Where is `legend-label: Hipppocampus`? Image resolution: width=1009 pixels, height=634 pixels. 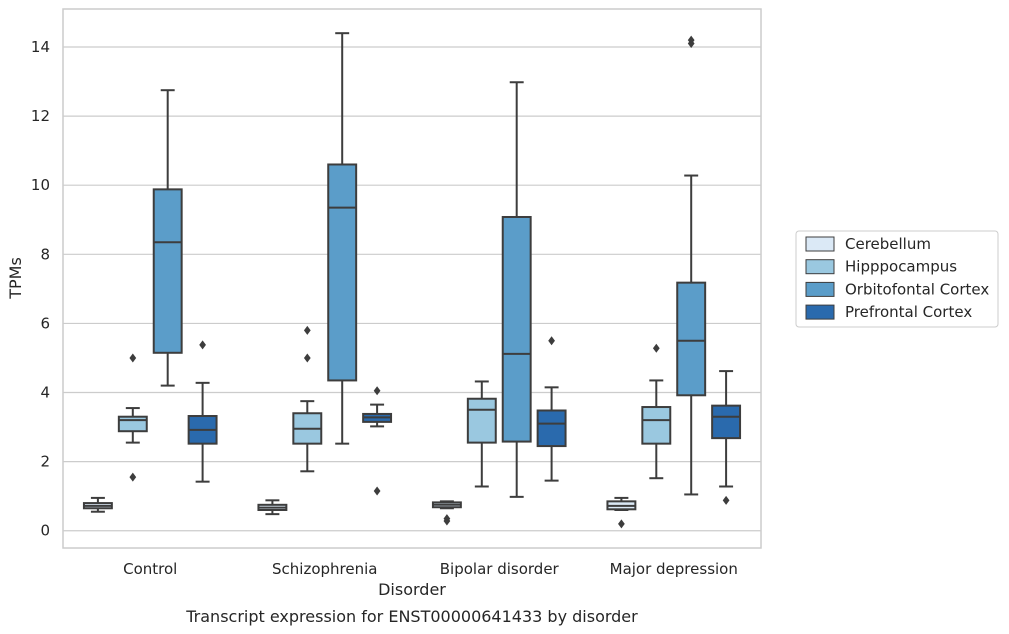 legend-label: Hipppocampus is located at coordinates (901, 267).